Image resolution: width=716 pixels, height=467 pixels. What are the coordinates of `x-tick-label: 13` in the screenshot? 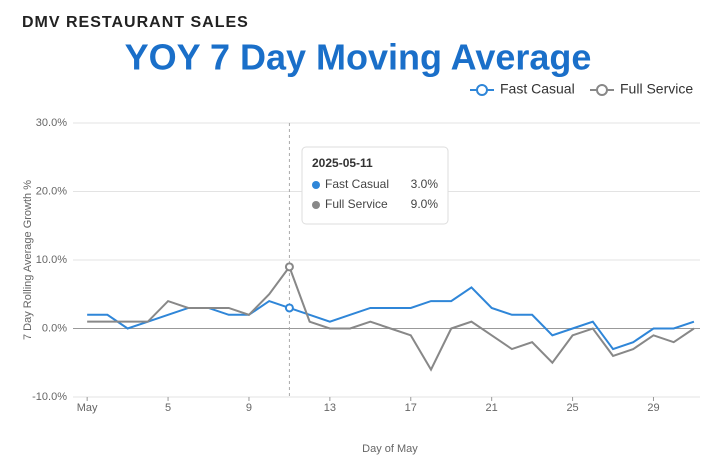 It's located at (330, 408).